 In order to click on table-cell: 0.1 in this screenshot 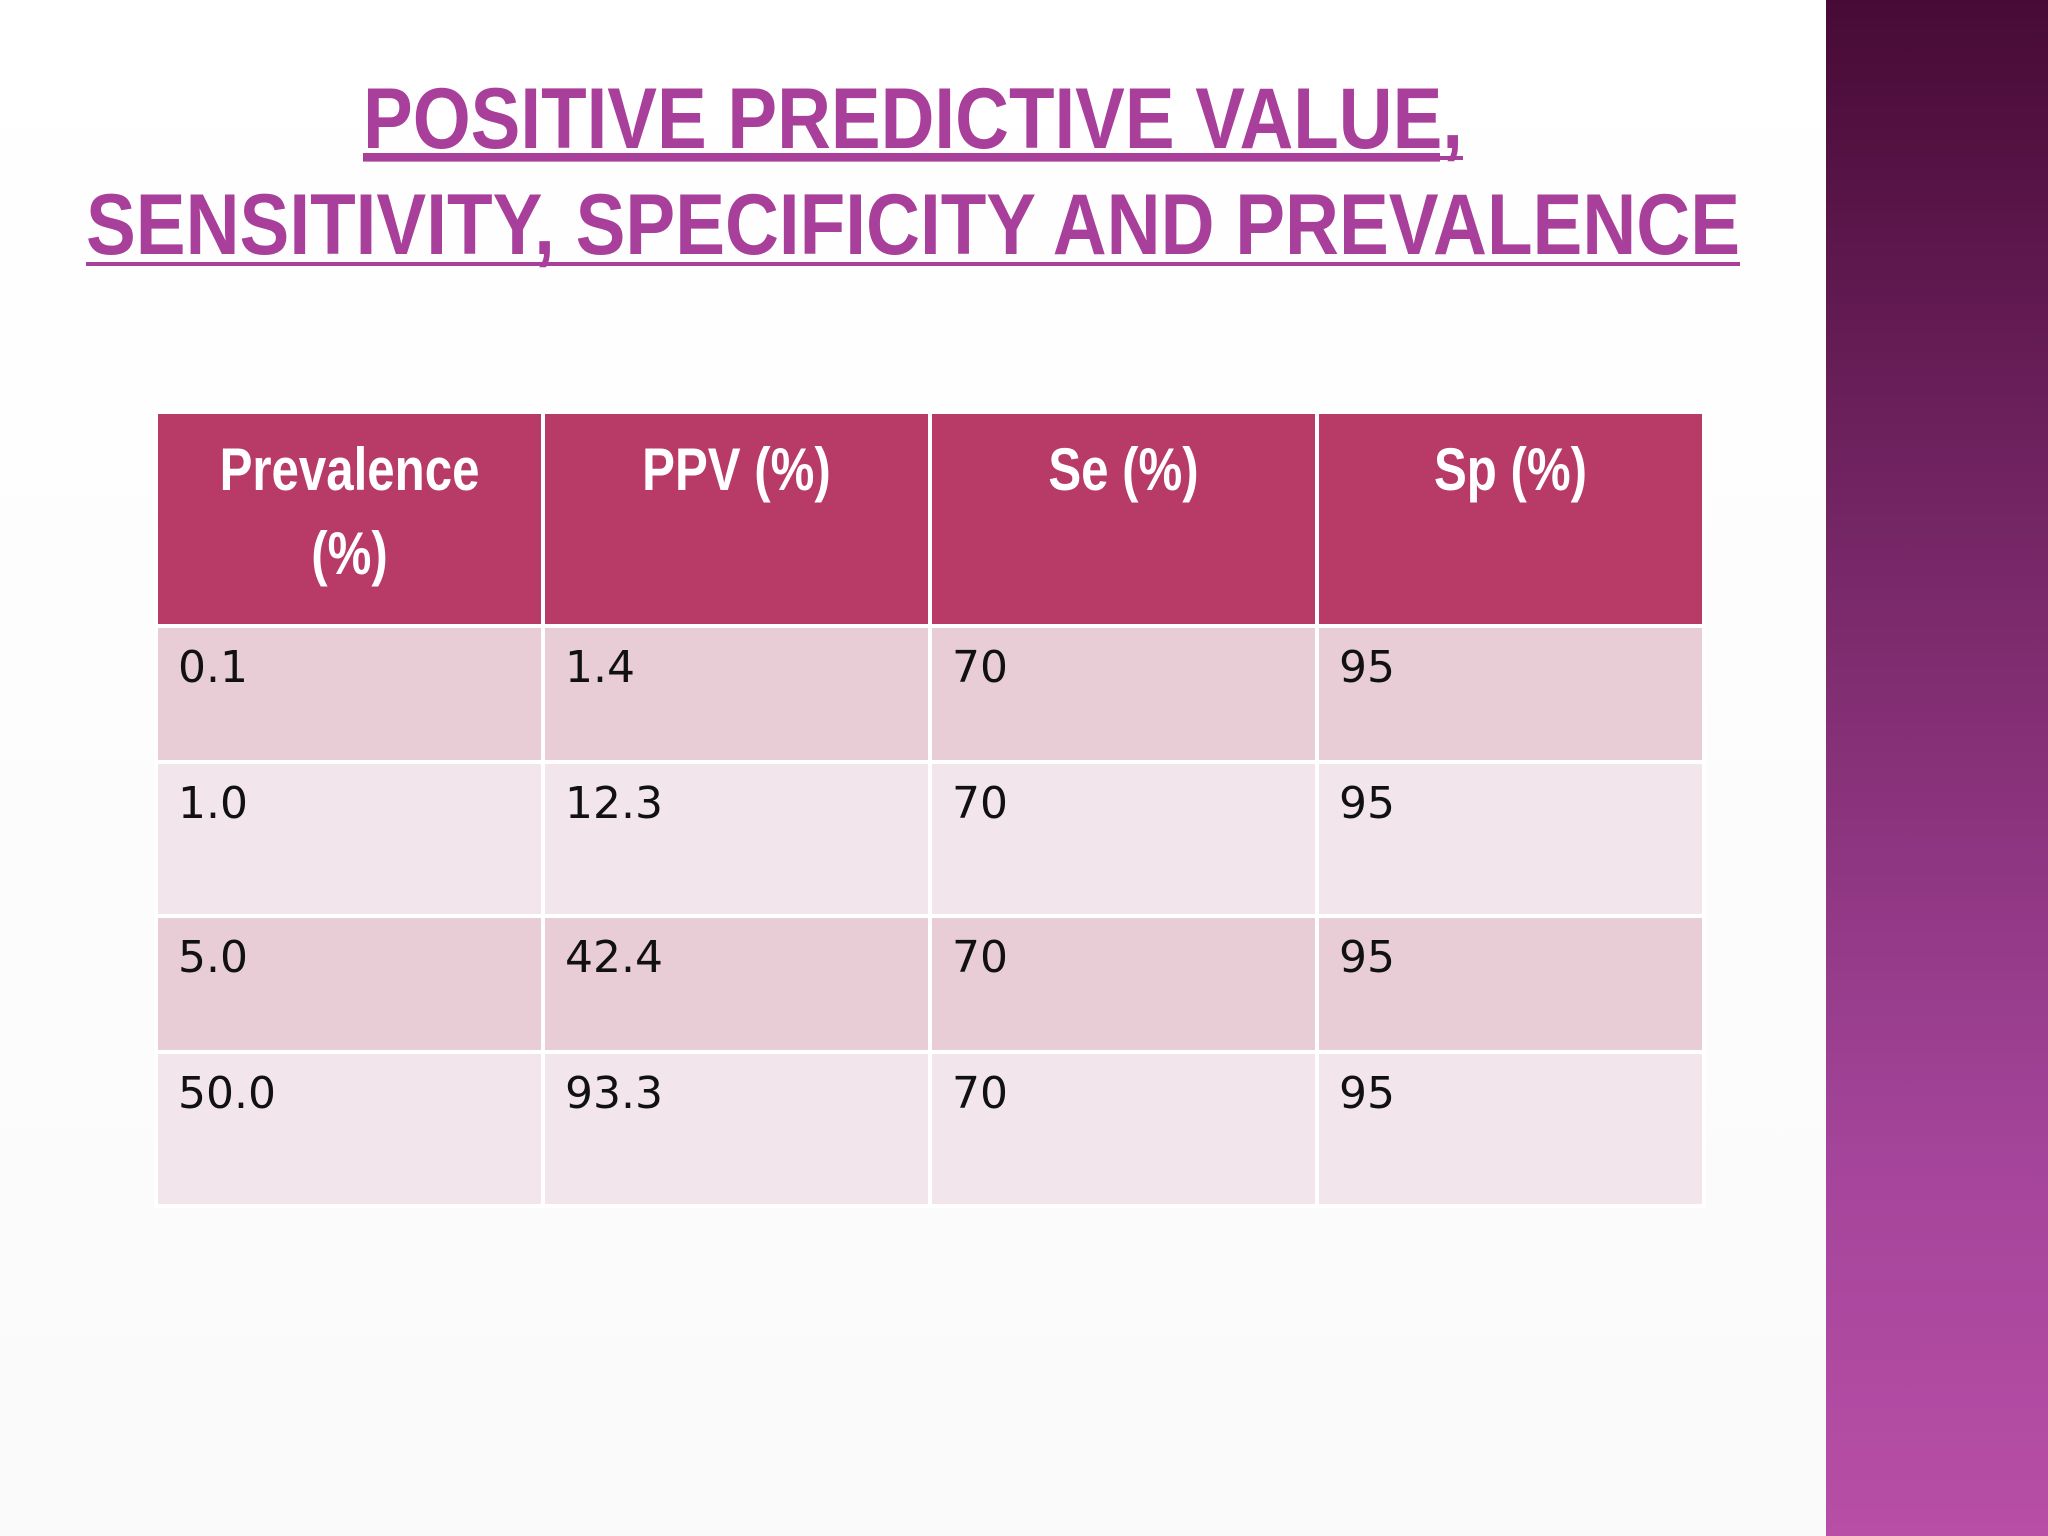, I will do `click(349, 694)`.